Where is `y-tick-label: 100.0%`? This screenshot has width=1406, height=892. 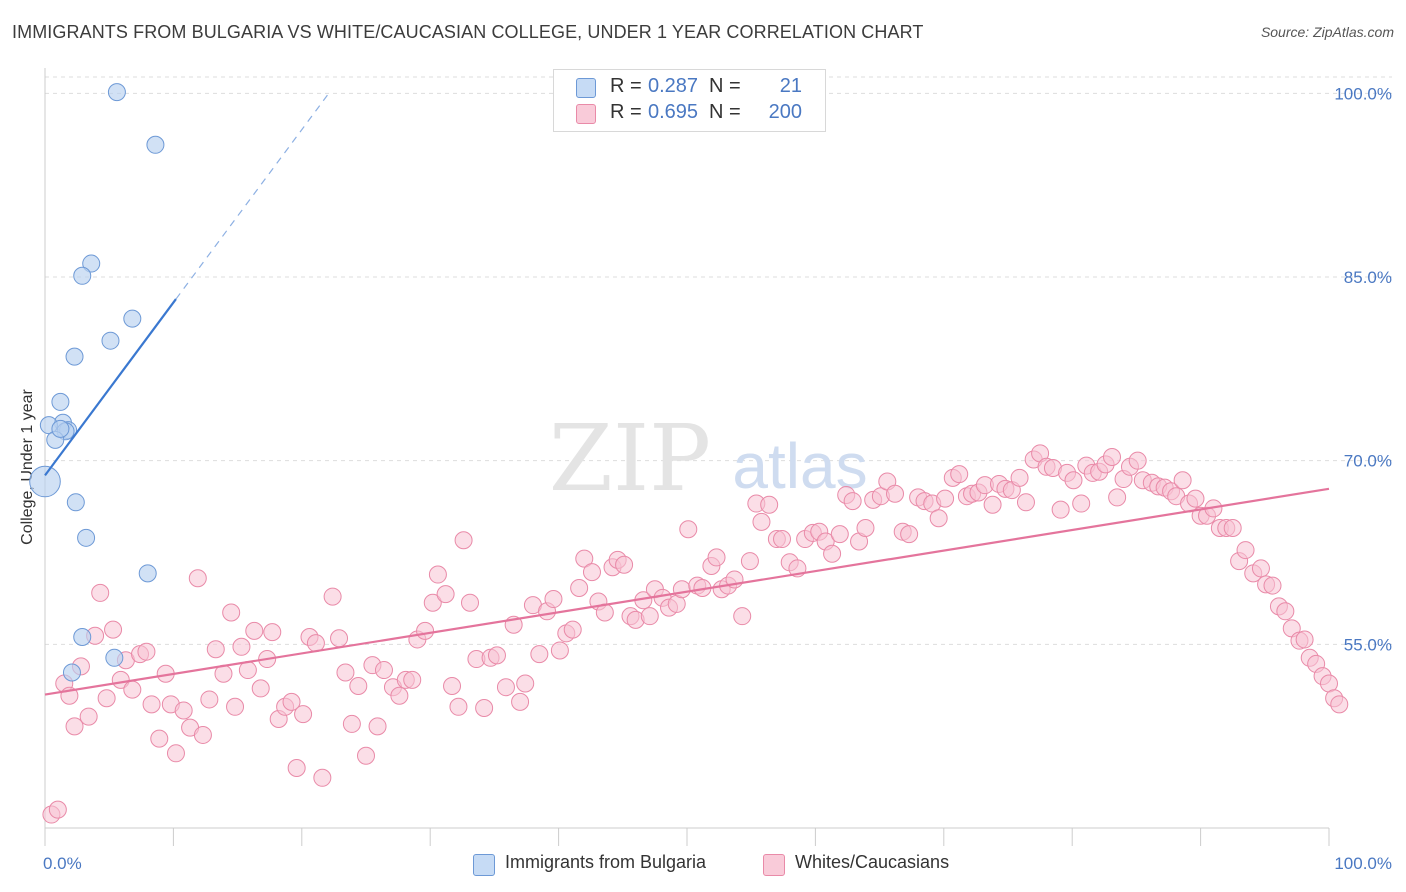 y-tick-label: 100.0% is located at coordinates (1363, 93).